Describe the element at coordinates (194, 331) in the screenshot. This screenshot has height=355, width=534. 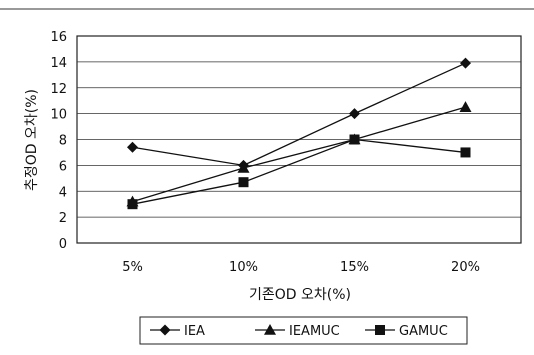
I see `legend-label: IEA` at that location.